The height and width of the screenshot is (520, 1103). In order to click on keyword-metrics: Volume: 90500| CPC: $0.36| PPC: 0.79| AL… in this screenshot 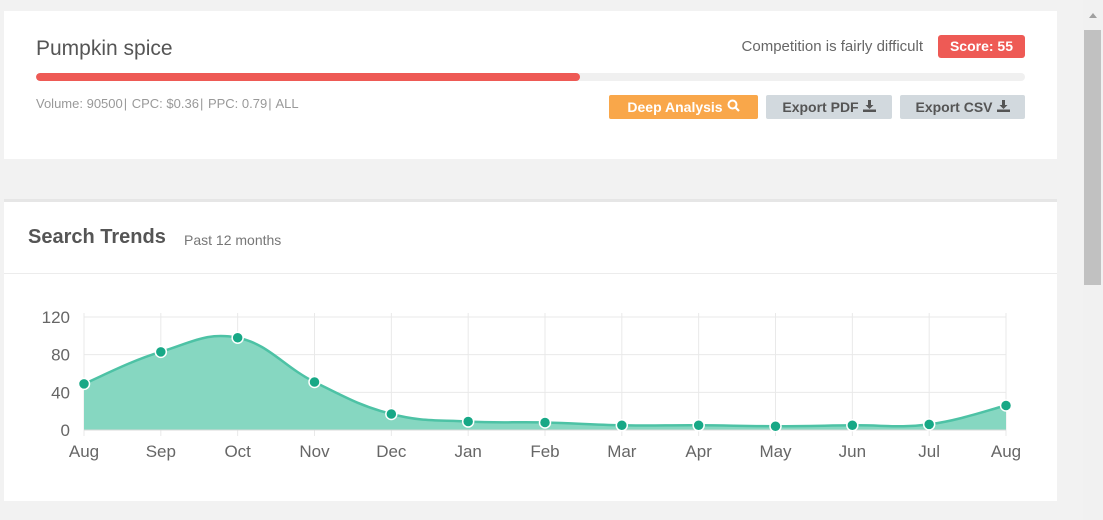, I will do `click(167, 103)`.